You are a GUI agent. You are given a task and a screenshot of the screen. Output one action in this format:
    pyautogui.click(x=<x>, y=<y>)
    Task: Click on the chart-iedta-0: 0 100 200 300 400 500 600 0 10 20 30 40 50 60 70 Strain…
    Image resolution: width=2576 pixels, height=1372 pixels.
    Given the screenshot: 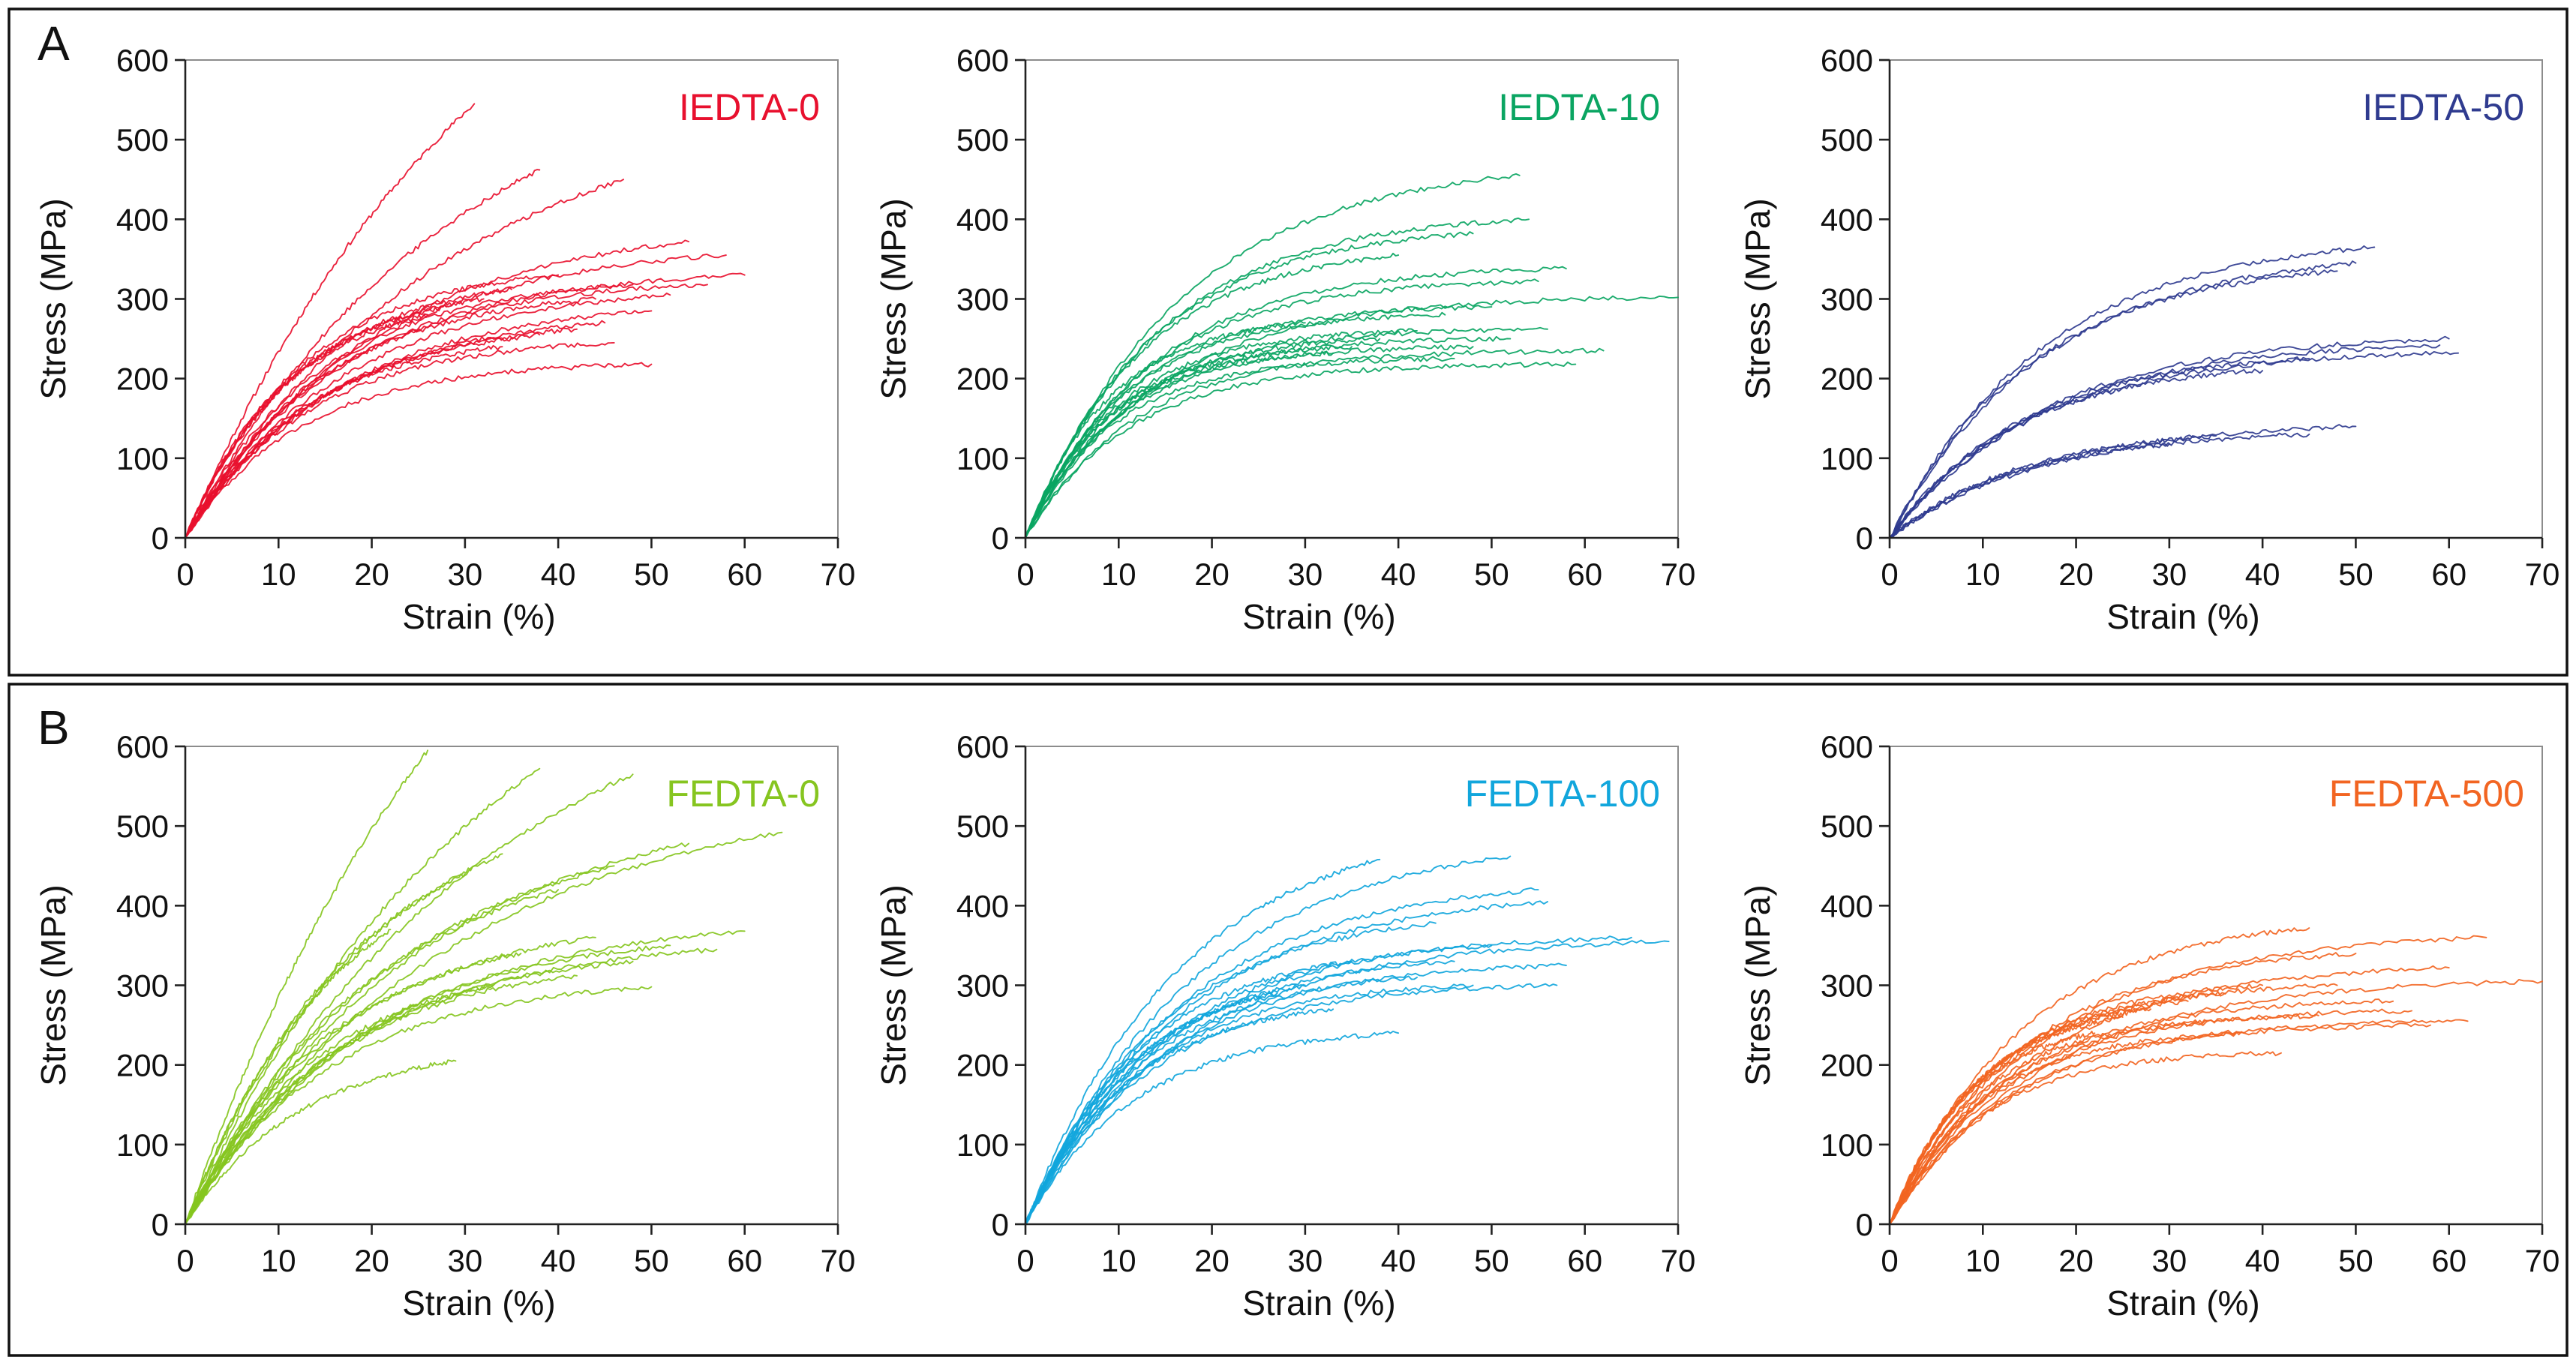 What is the action you would take?
    pyautogui.click(x=444, y=339)
    